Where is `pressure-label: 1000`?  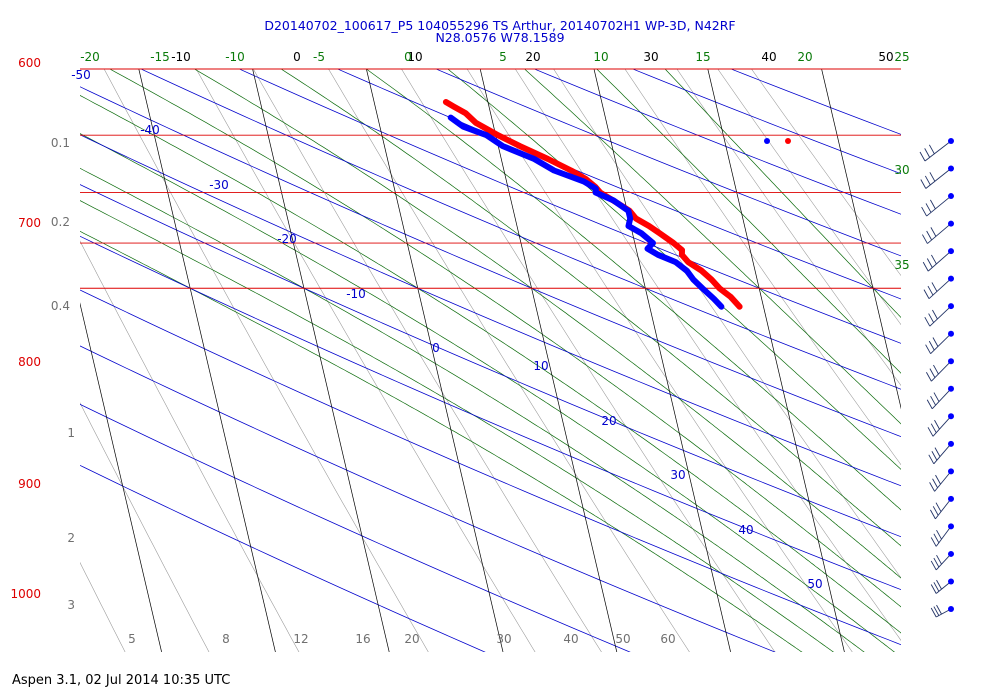
pressure-label: 1000 is located at coordinates (25, 594).